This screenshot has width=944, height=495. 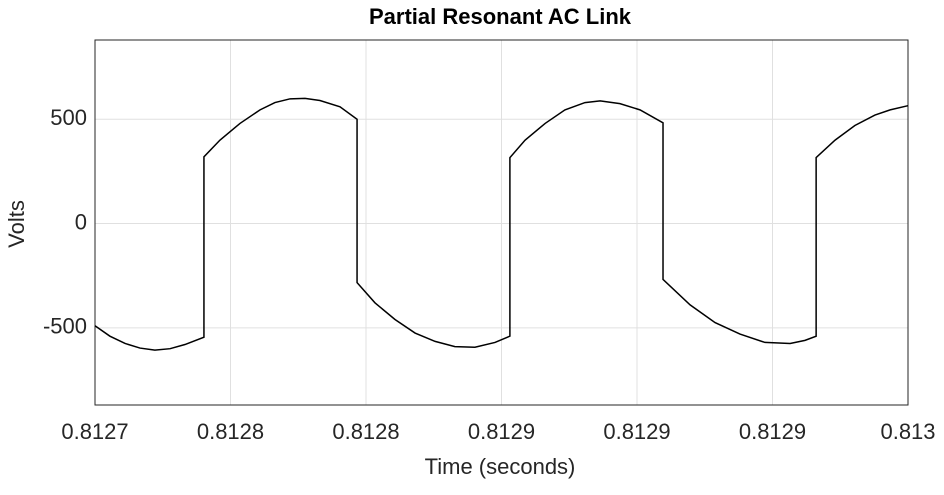 What do you see at coordinates (500, 466) in the screenshot?
I see `x-axis-label: Time (seconds)` at bounding box center [500, 466].